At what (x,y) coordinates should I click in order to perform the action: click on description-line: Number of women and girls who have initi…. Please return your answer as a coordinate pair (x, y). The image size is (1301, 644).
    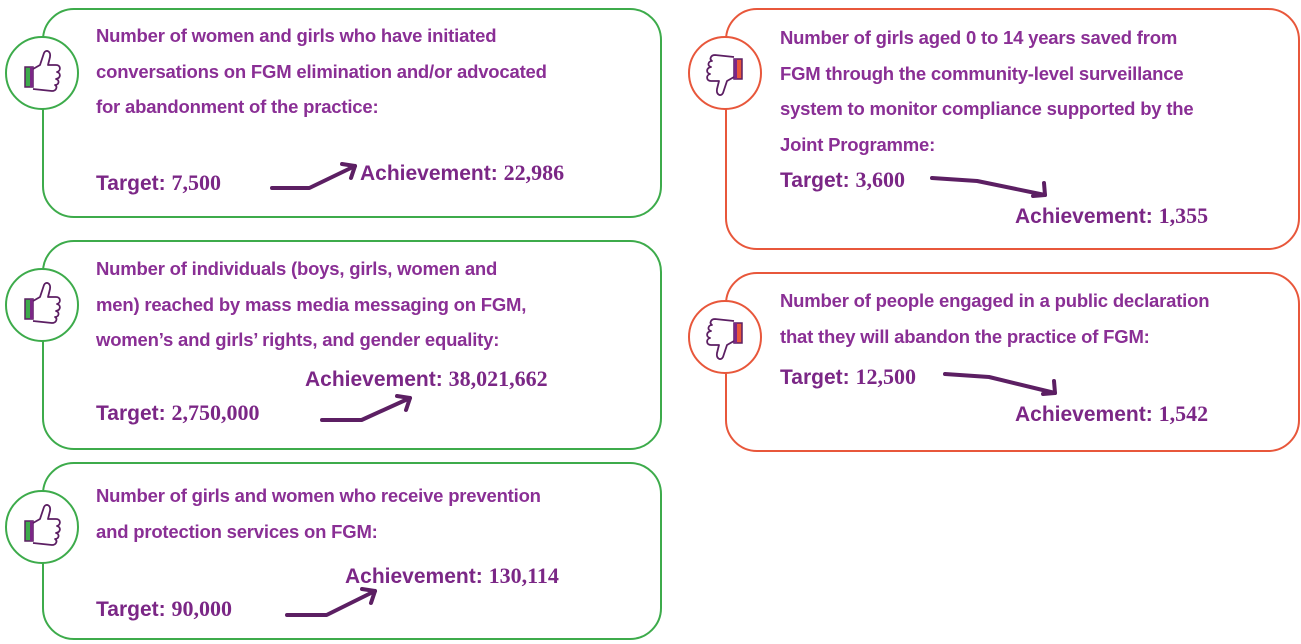
    Looking at the image, I should click on (296, 35).